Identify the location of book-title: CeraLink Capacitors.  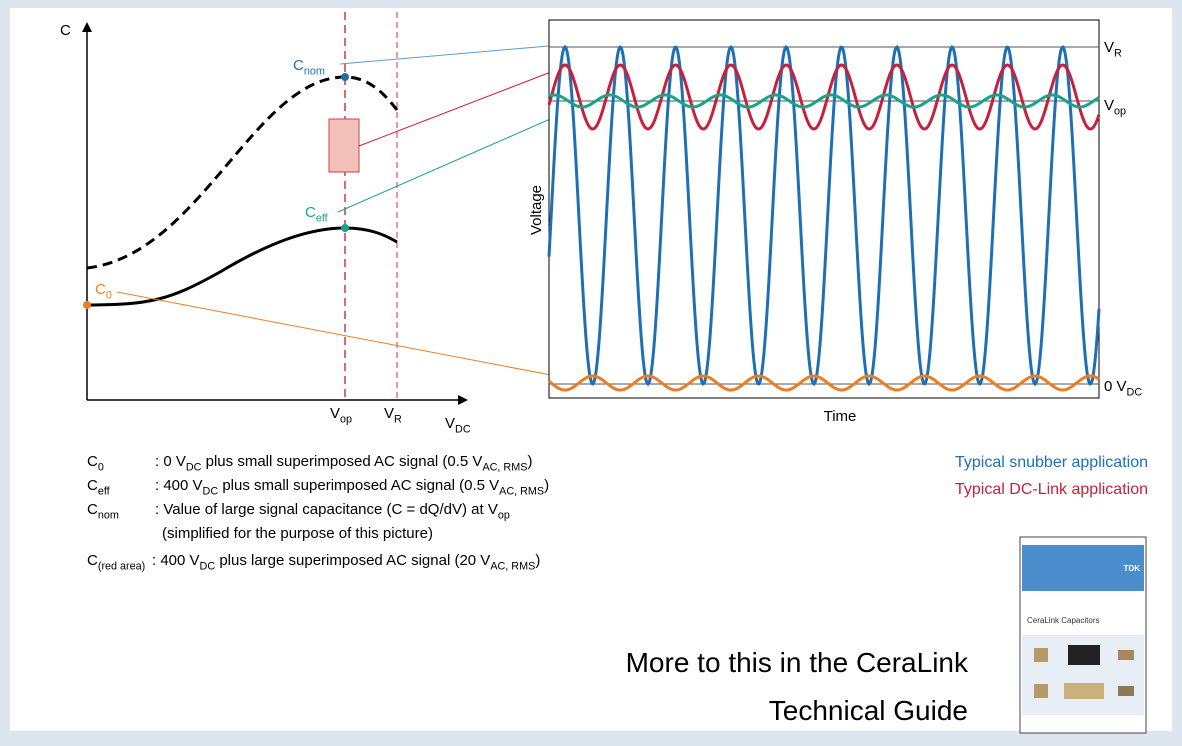
(1063, 620).